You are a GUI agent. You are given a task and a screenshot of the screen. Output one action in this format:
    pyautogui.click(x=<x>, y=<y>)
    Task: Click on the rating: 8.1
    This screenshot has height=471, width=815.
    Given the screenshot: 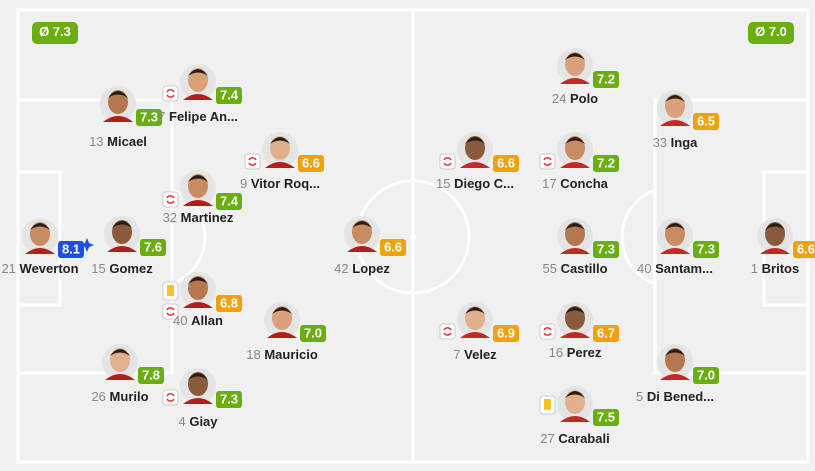 What is the action you would take?
    pyautogui.click(x=71, y=248)
    